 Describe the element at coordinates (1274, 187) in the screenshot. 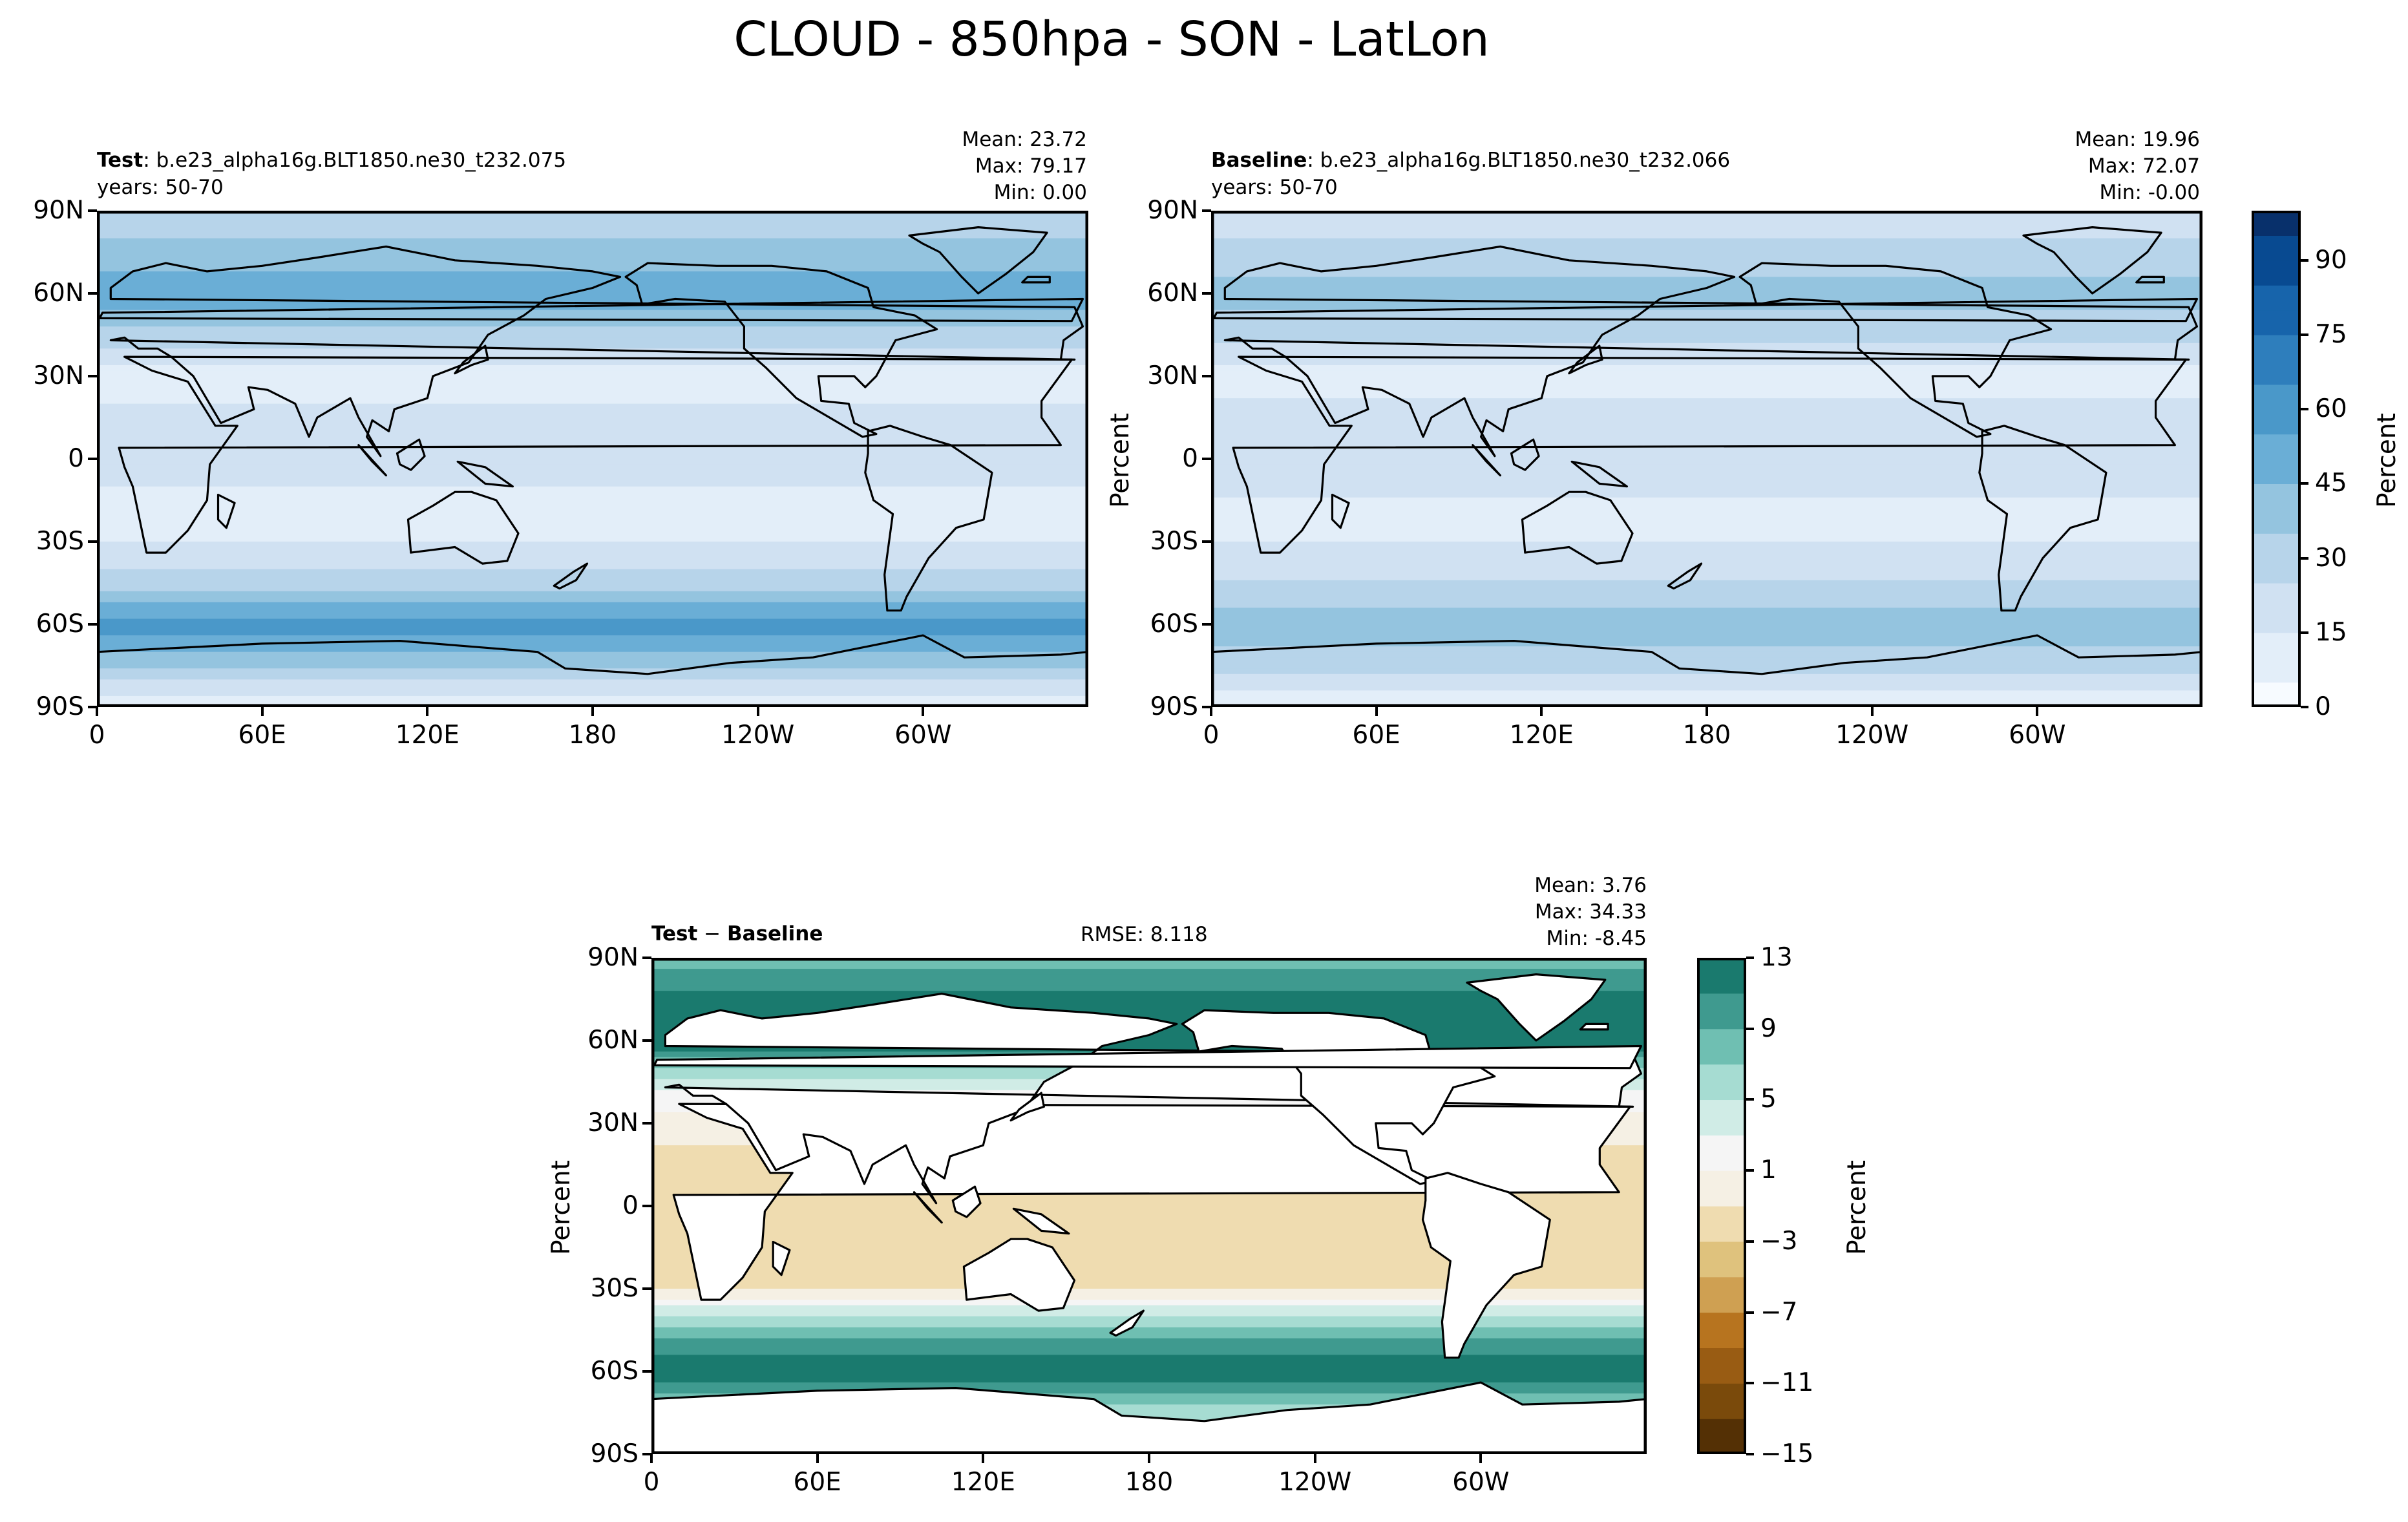

I see `baseline-years: years: 50-70` at that location.